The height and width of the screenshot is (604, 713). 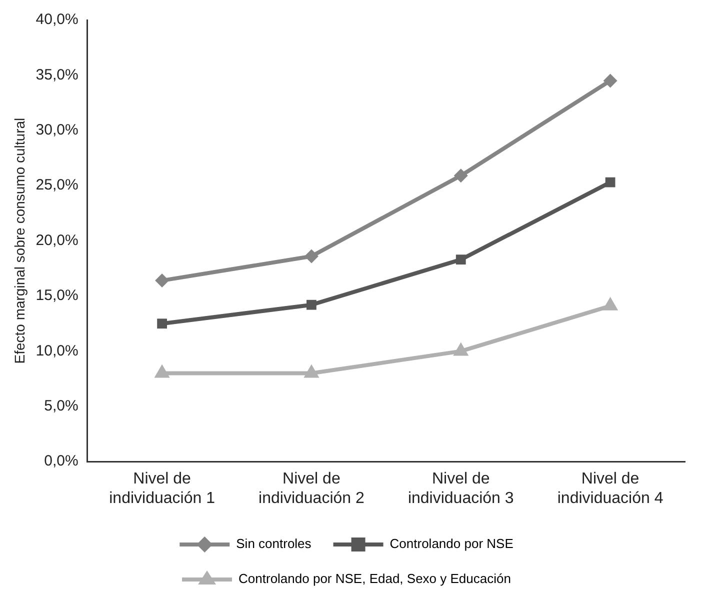 What do you see at coordinates (452, 544) in the screenshot?
I see `legend-label: Controlando por NSE` at bounding box center [452, 544].